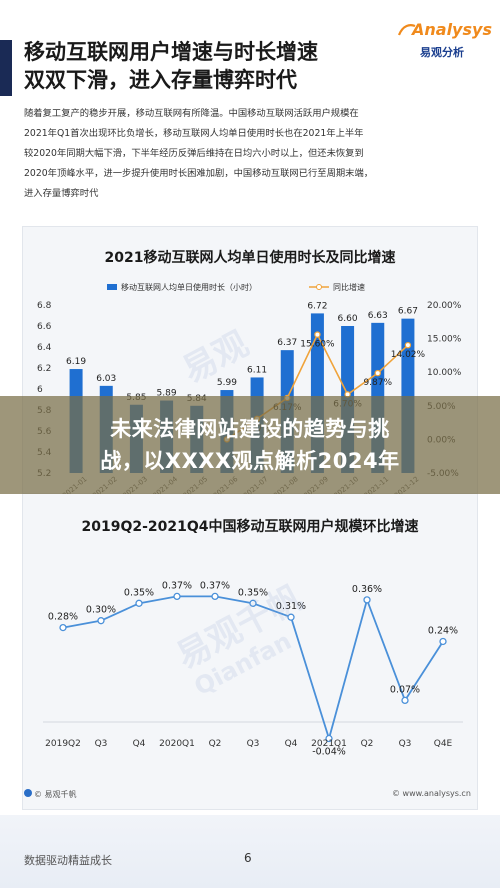 Image resolution: width=500 pixels, height=888 pixels. What do you see at coordinates (227, 383) in the screenshot?
I see `bar-value-label: 5.99` at bounding box center [227, 383].